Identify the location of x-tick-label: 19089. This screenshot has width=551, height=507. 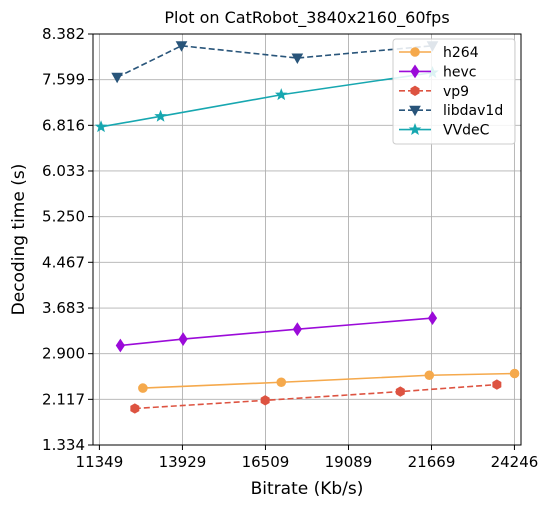
(349, 462).